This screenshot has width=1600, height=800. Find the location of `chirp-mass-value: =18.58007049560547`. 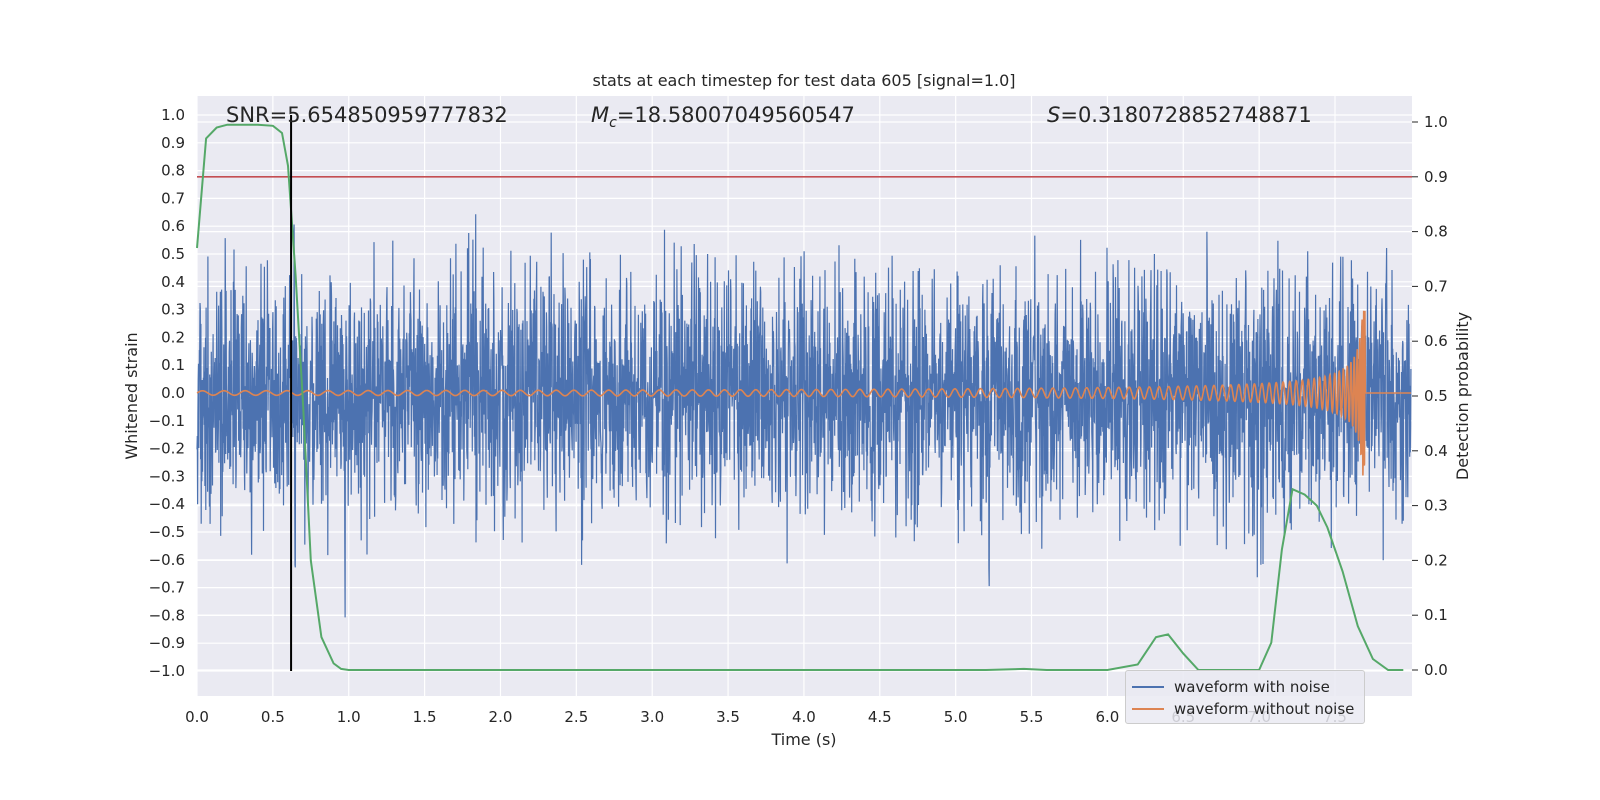

chirp-mass-value: =18.58007049560547 is located at coordinates (736, 115).